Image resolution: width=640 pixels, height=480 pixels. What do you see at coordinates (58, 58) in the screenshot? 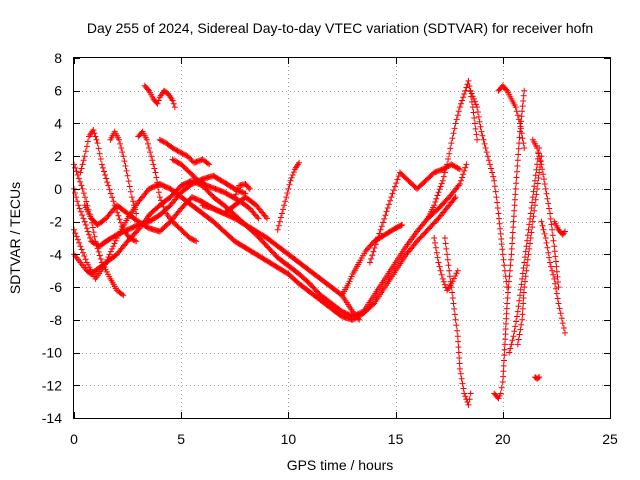
I see `y-tick-label: 8` at bounding box center [58, 58].